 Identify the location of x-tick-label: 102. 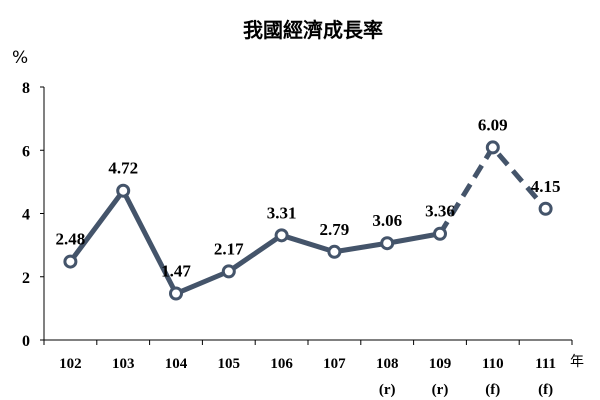
(70, 364).